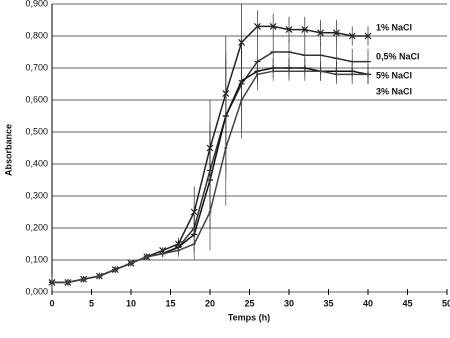  Describe the element at coordinates (394, 27) in the screenshot. I see `series-label: 1% NaCl` at that location.